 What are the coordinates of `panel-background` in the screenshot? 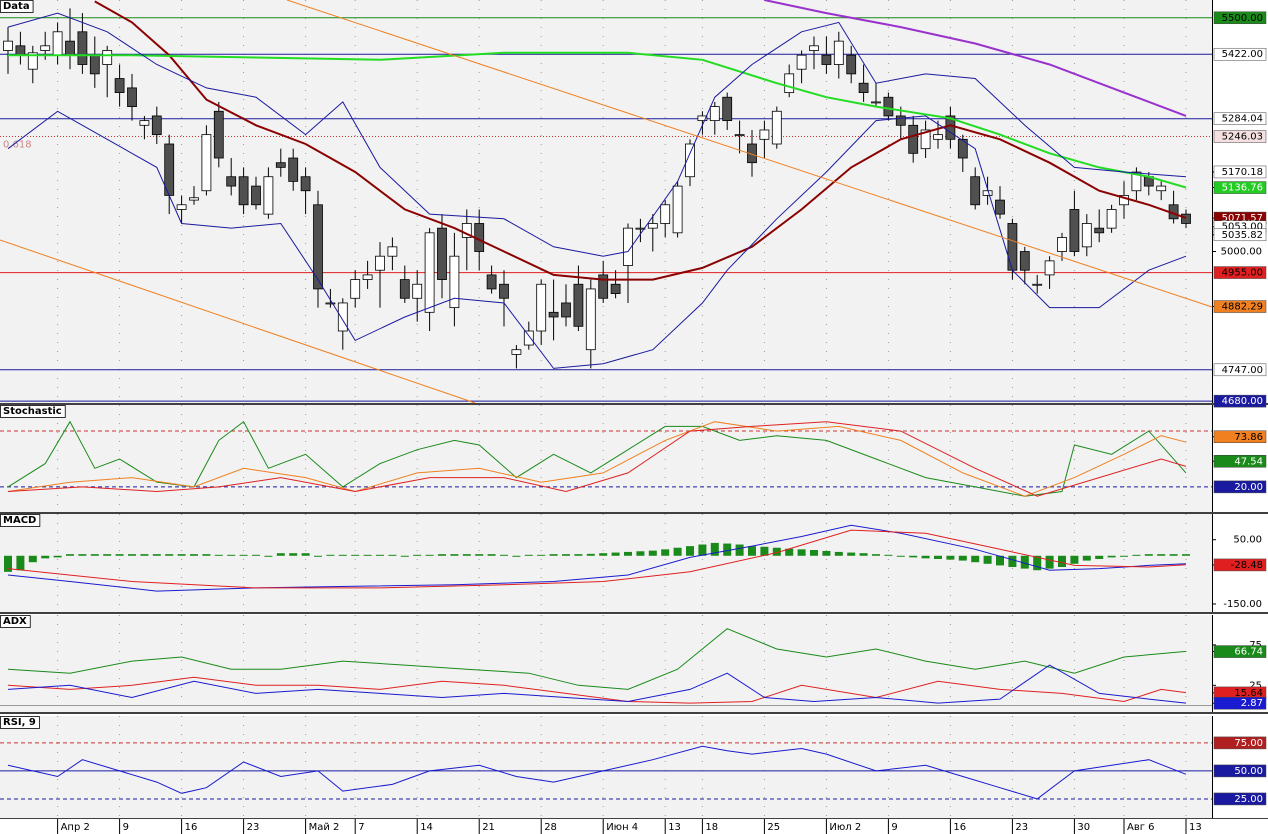 It's located at (606, 563).